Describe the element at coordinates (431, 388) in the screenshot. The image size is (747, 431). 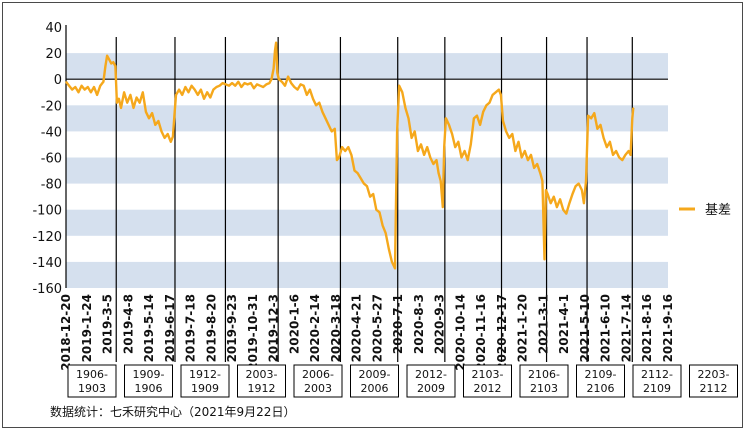
I see `contract-label: 2009` at that location.